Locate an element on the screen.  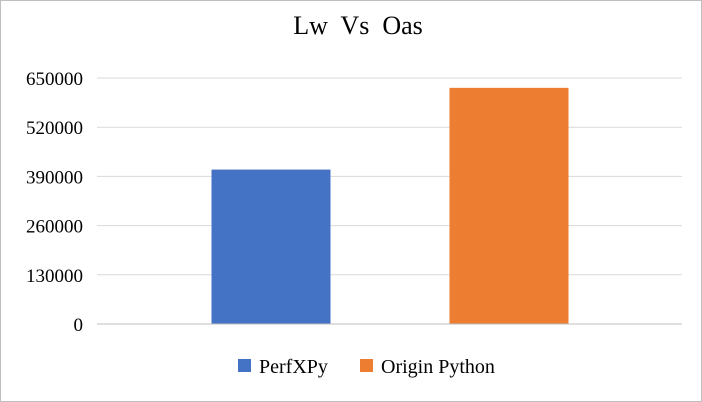
y-tick-label: 0 is located at coordinates (79, 325).